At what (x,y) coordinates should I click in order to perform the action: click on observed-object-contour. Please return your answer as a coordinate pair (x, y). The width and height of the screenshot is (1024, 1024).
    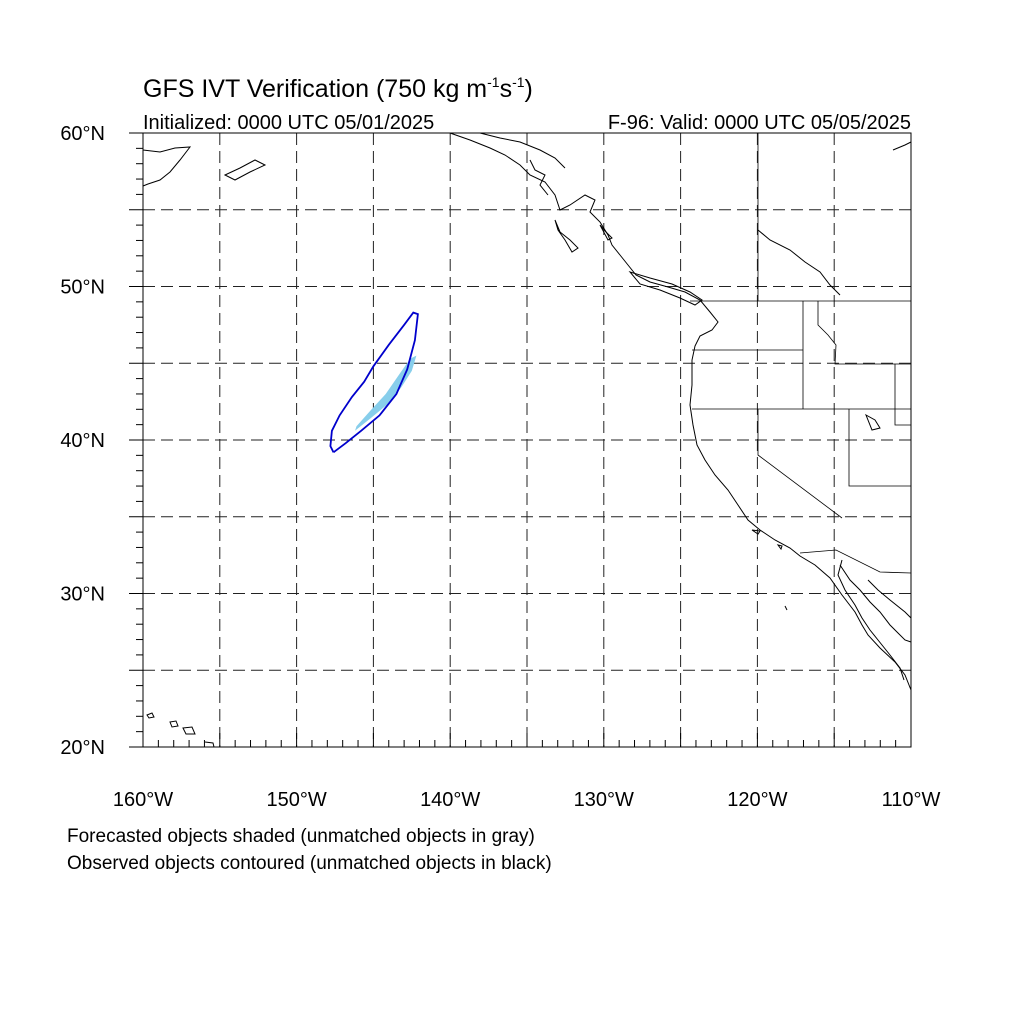
    Looking at the image, I should click on (374, 382).